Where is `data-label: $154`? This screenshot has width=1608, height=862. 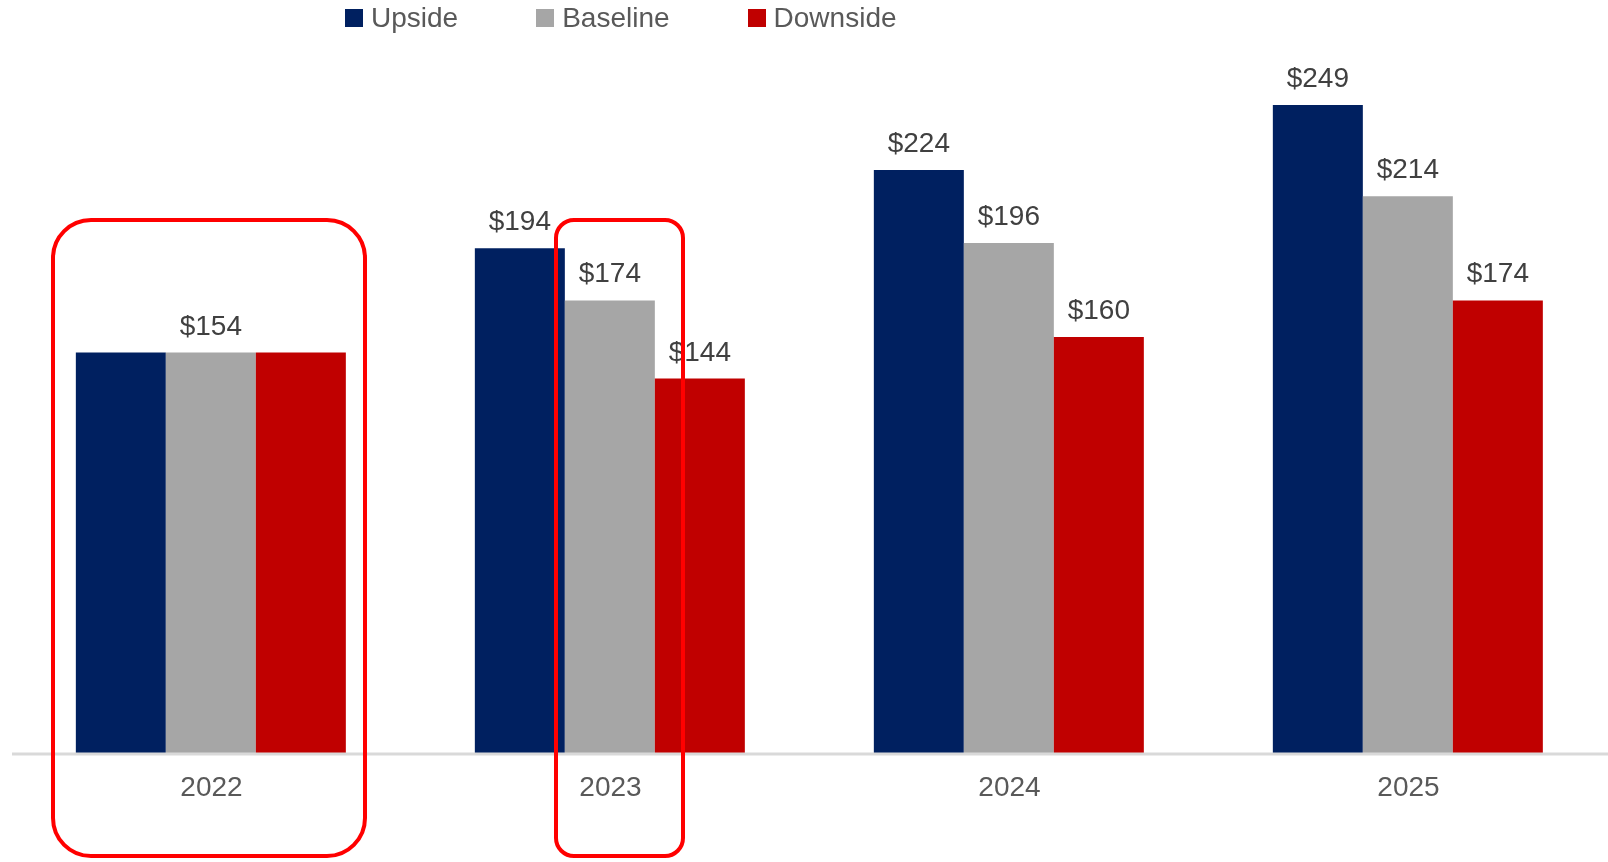 data-label: $154 is located at coordinates (210, 325).